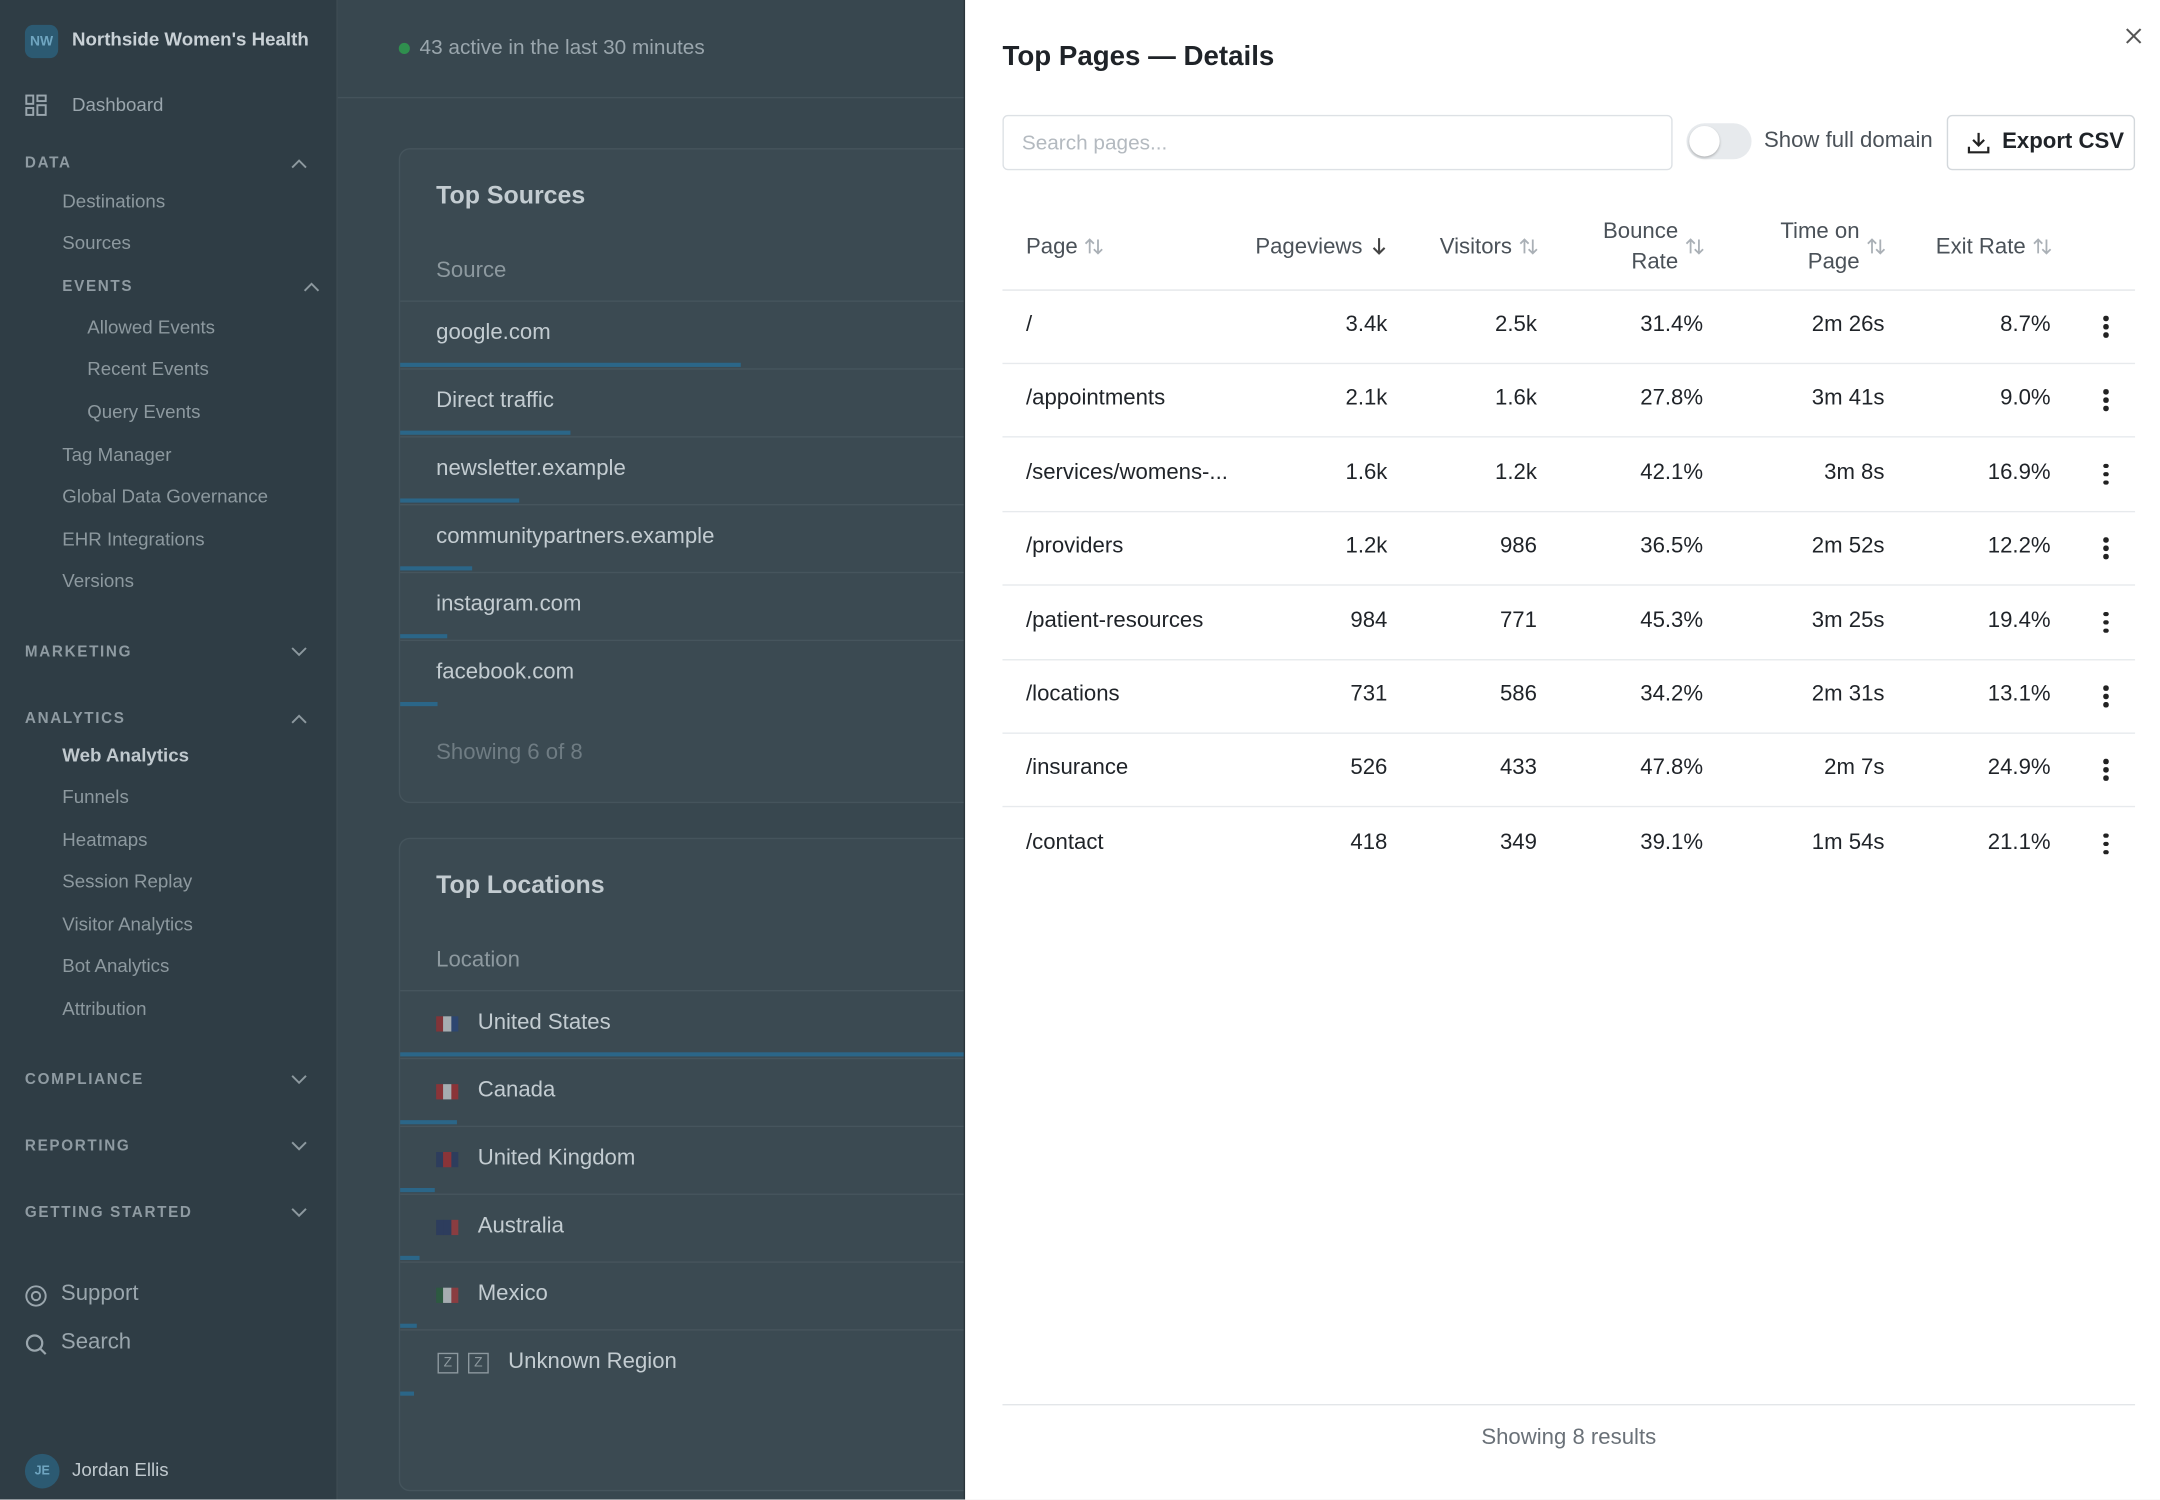  Describe the element at coordinates (2019, 842) in the screenshot. I see `cell: 21.1%` at that location.